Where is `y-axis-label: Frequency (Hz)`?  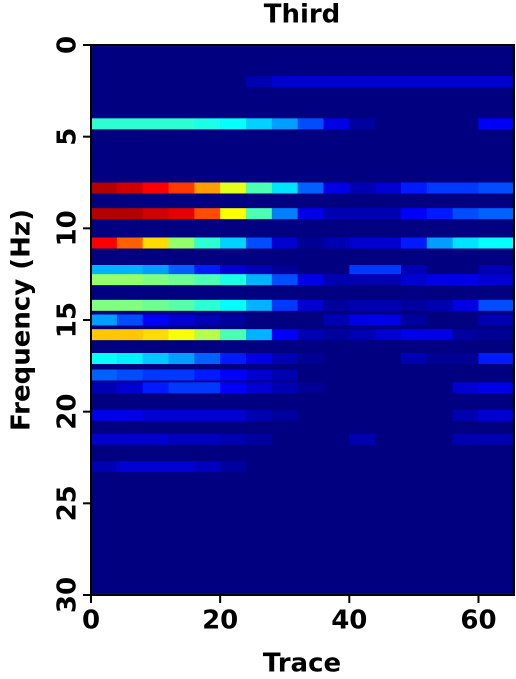
y-axis-label: Frequency (Hz) is located at coordinates (22, 320).